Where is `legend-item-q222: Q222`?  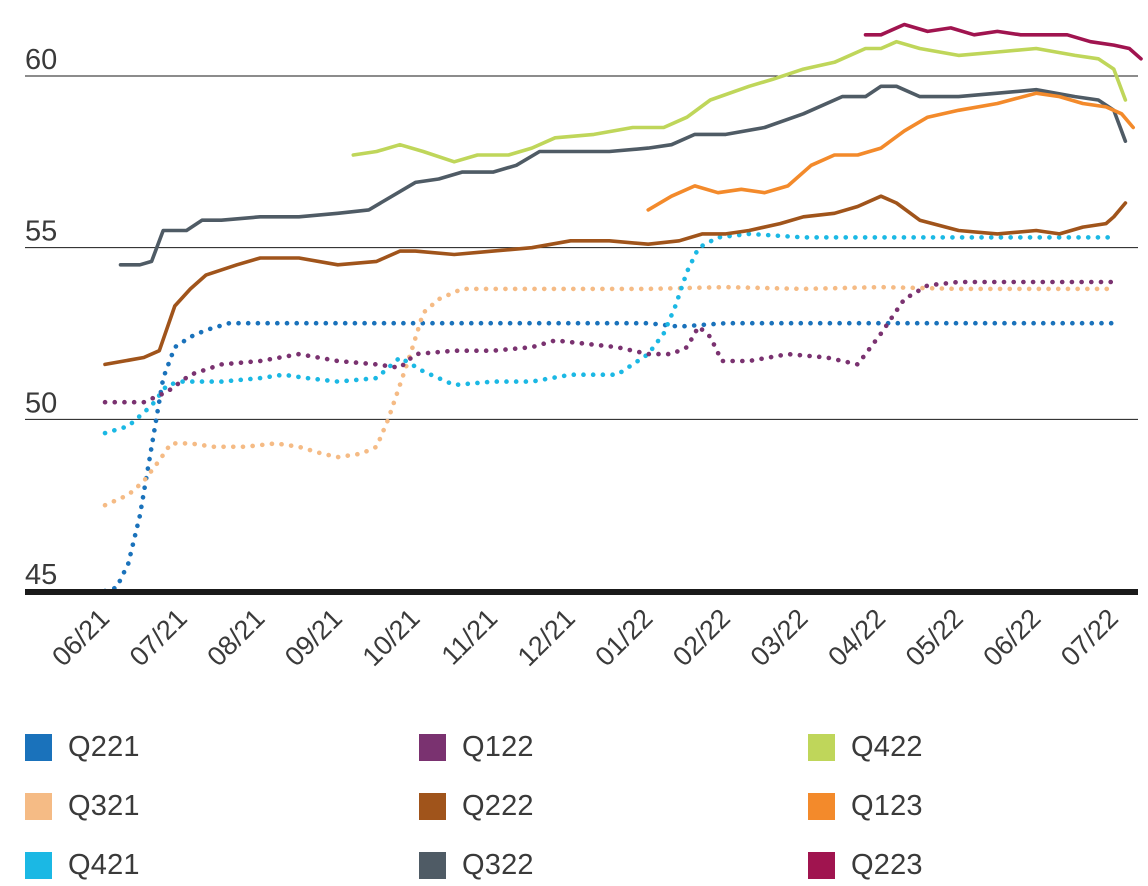 legend-item-q222: Q222 is located at coordinates (476, 806).